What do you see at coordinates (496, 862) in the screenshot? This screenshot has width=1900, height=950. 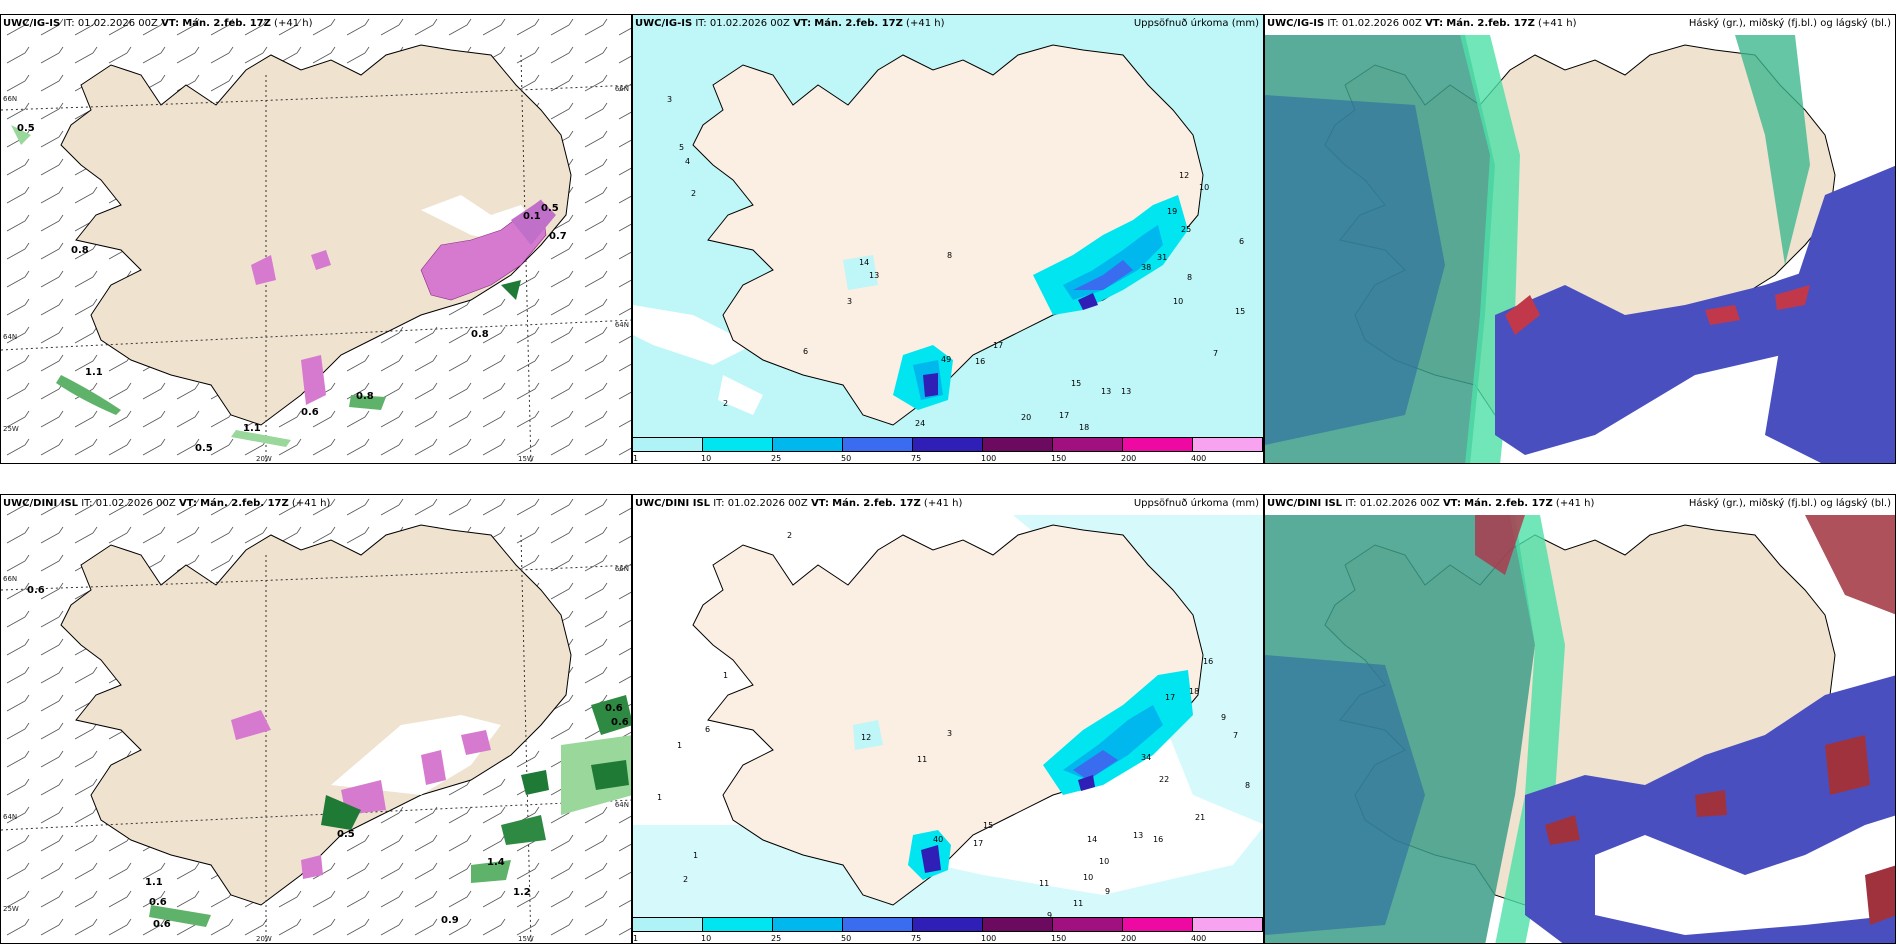 I see `gust-value: 1.4` at bounding box center [496, 862].